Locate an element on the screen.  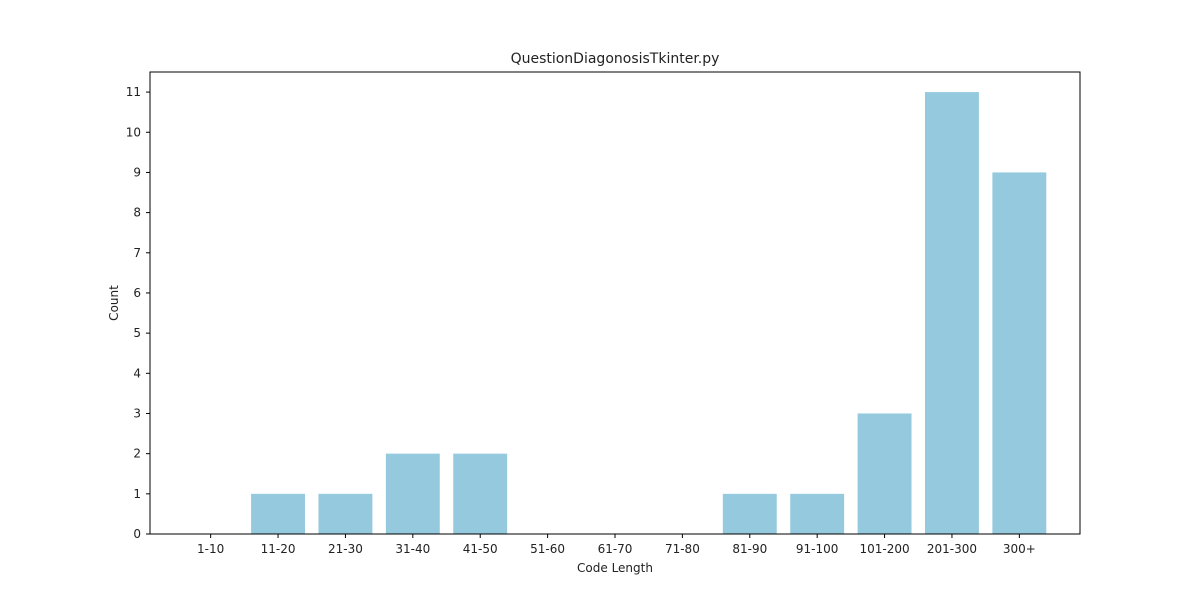
x-tick-label: 21-30 is located at coordinates (345, 549).